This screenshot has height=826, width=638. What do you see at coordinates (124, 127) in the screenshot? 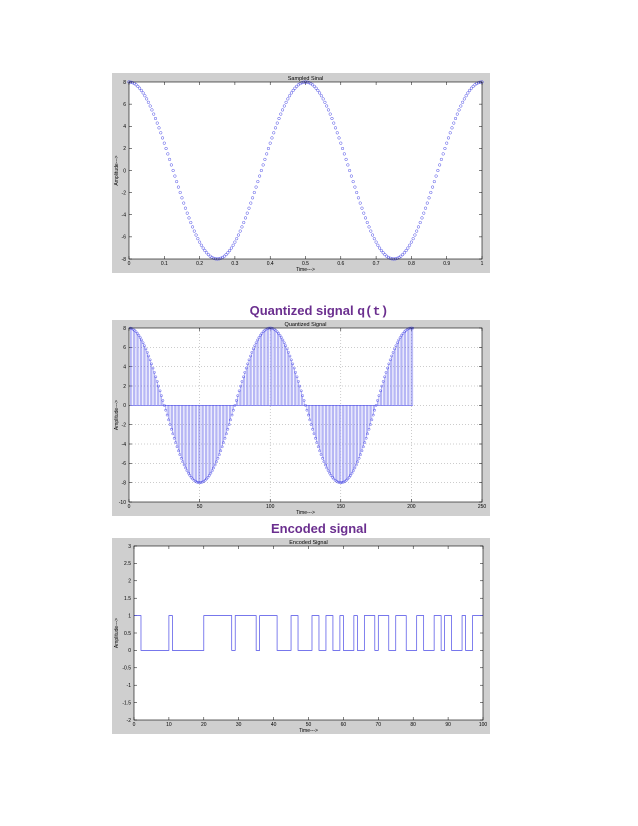
I see `y-tick-label: 4` at bounding box center [124, 127].